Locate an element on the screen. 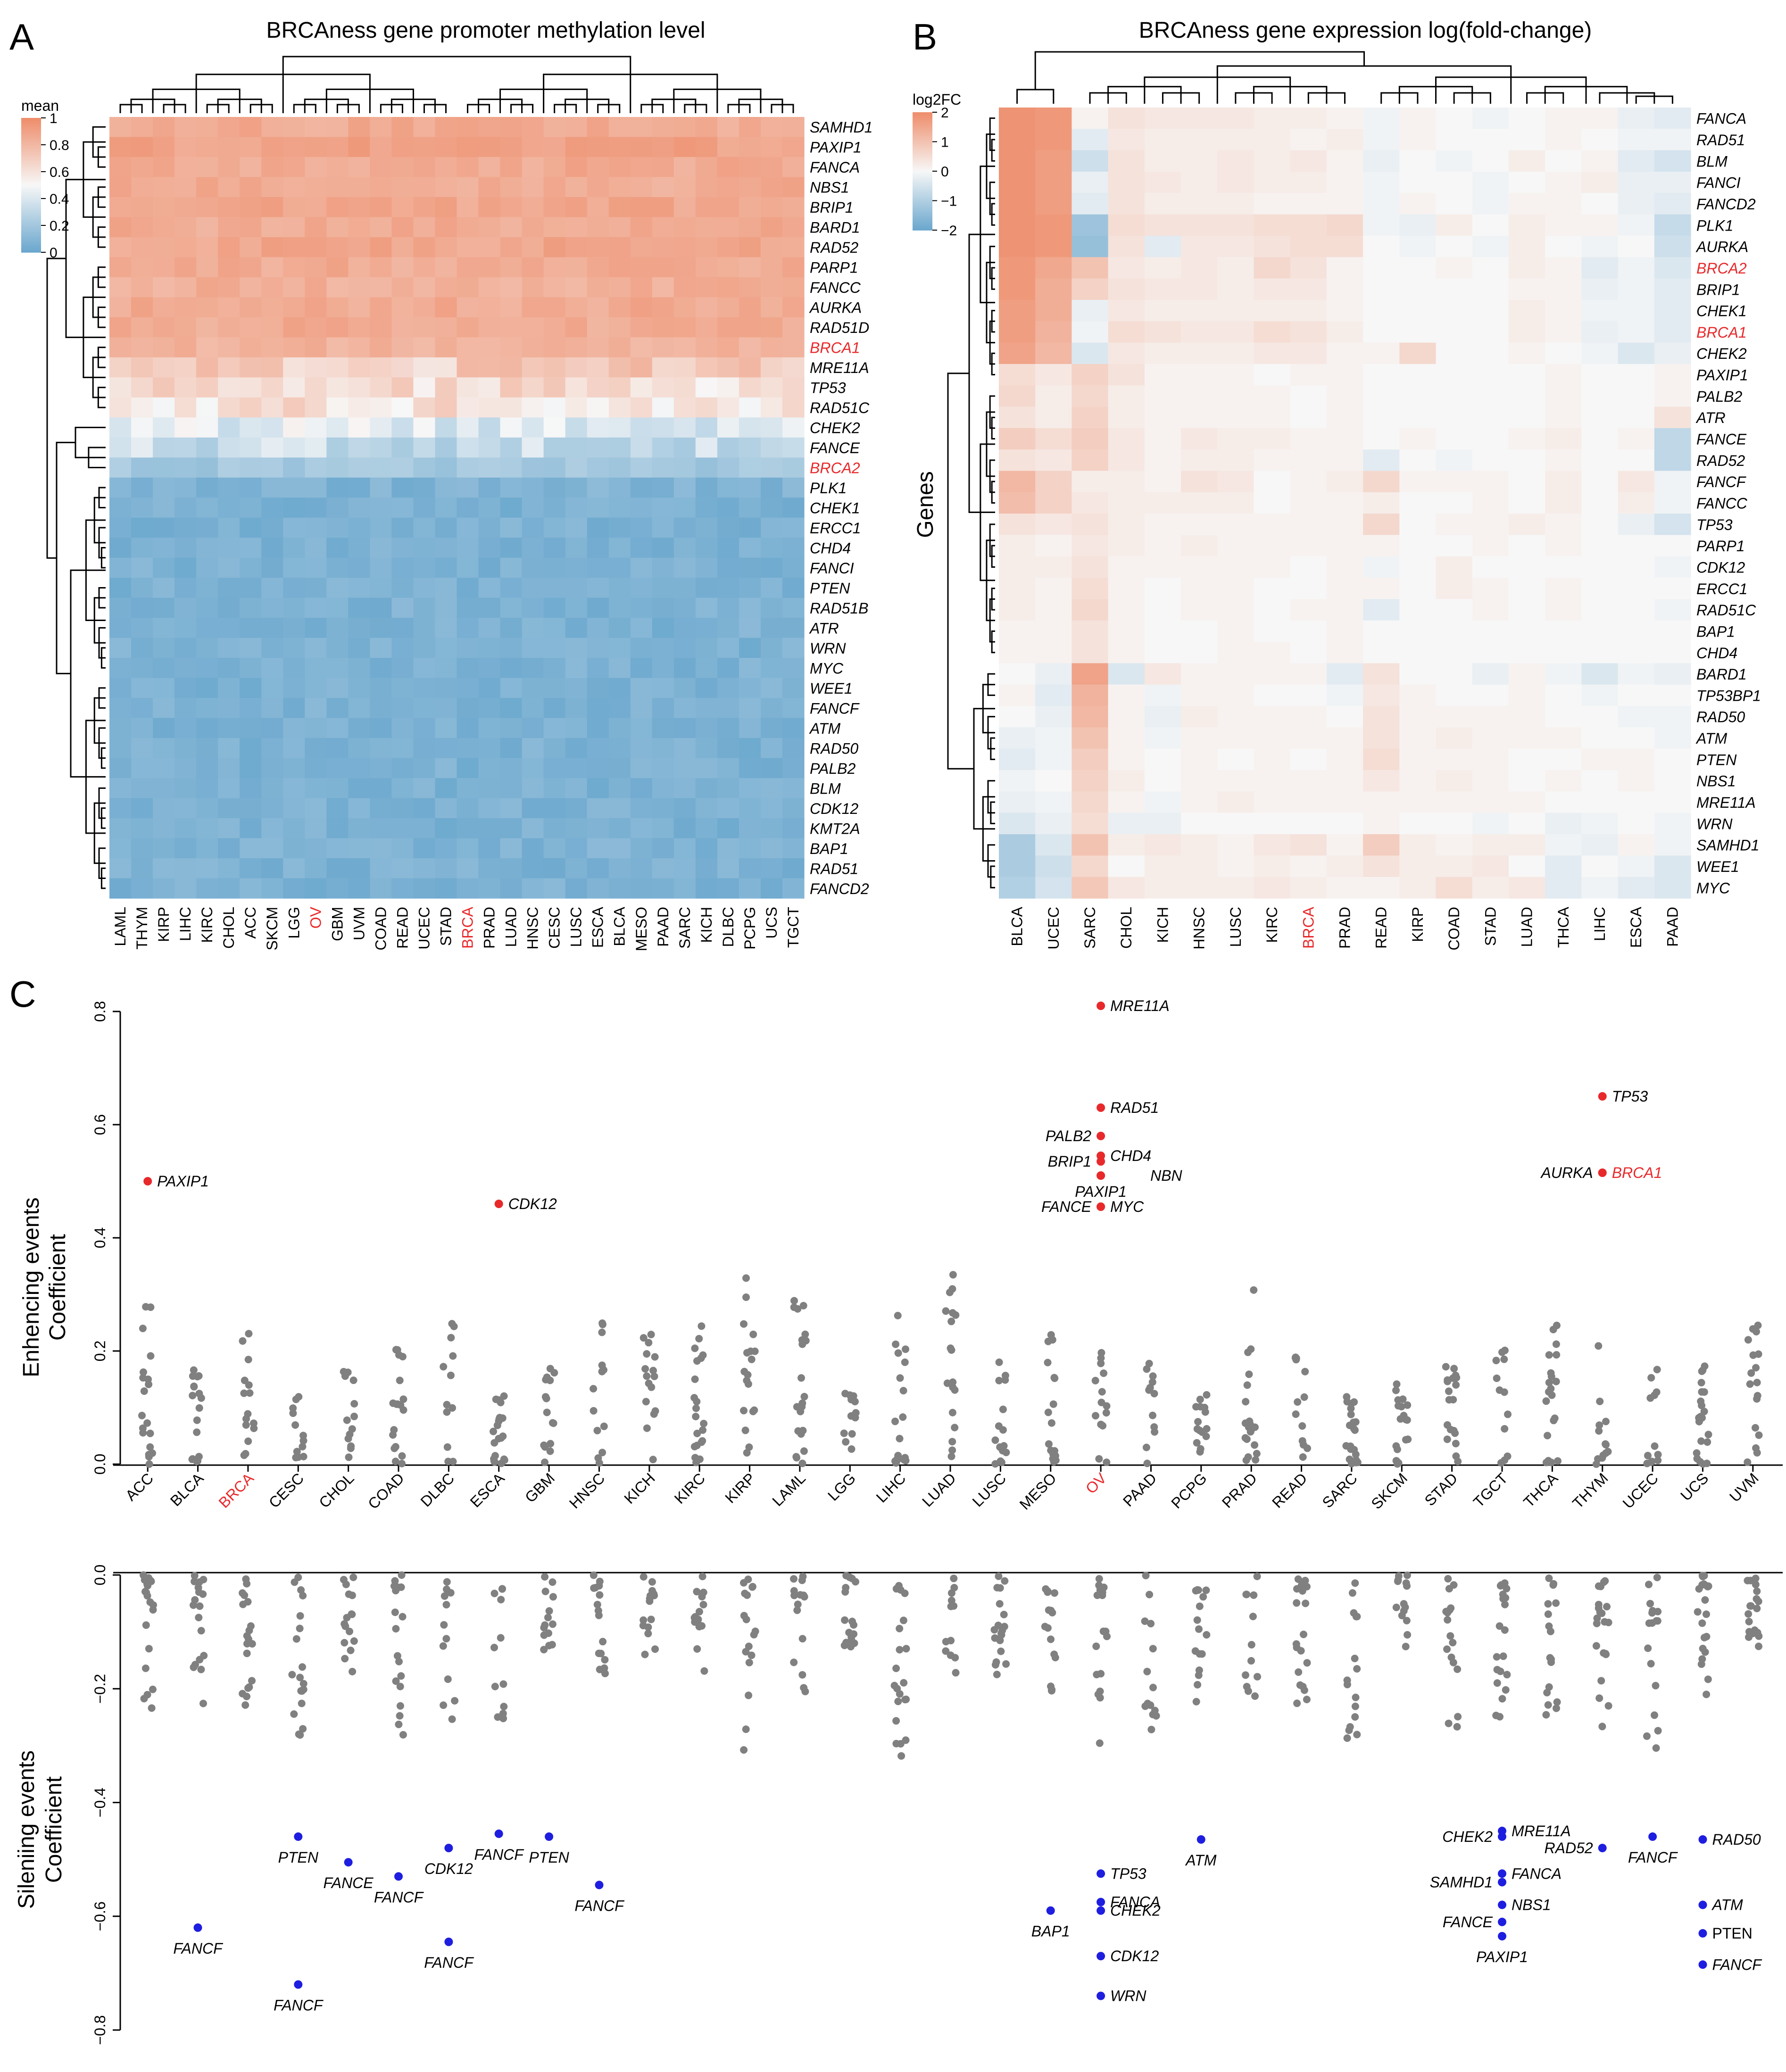 This screenshot has height=2072, width=1786. scatter-enhancing-y-tick-label: 0.6 is located at coordinates (99, 1124).